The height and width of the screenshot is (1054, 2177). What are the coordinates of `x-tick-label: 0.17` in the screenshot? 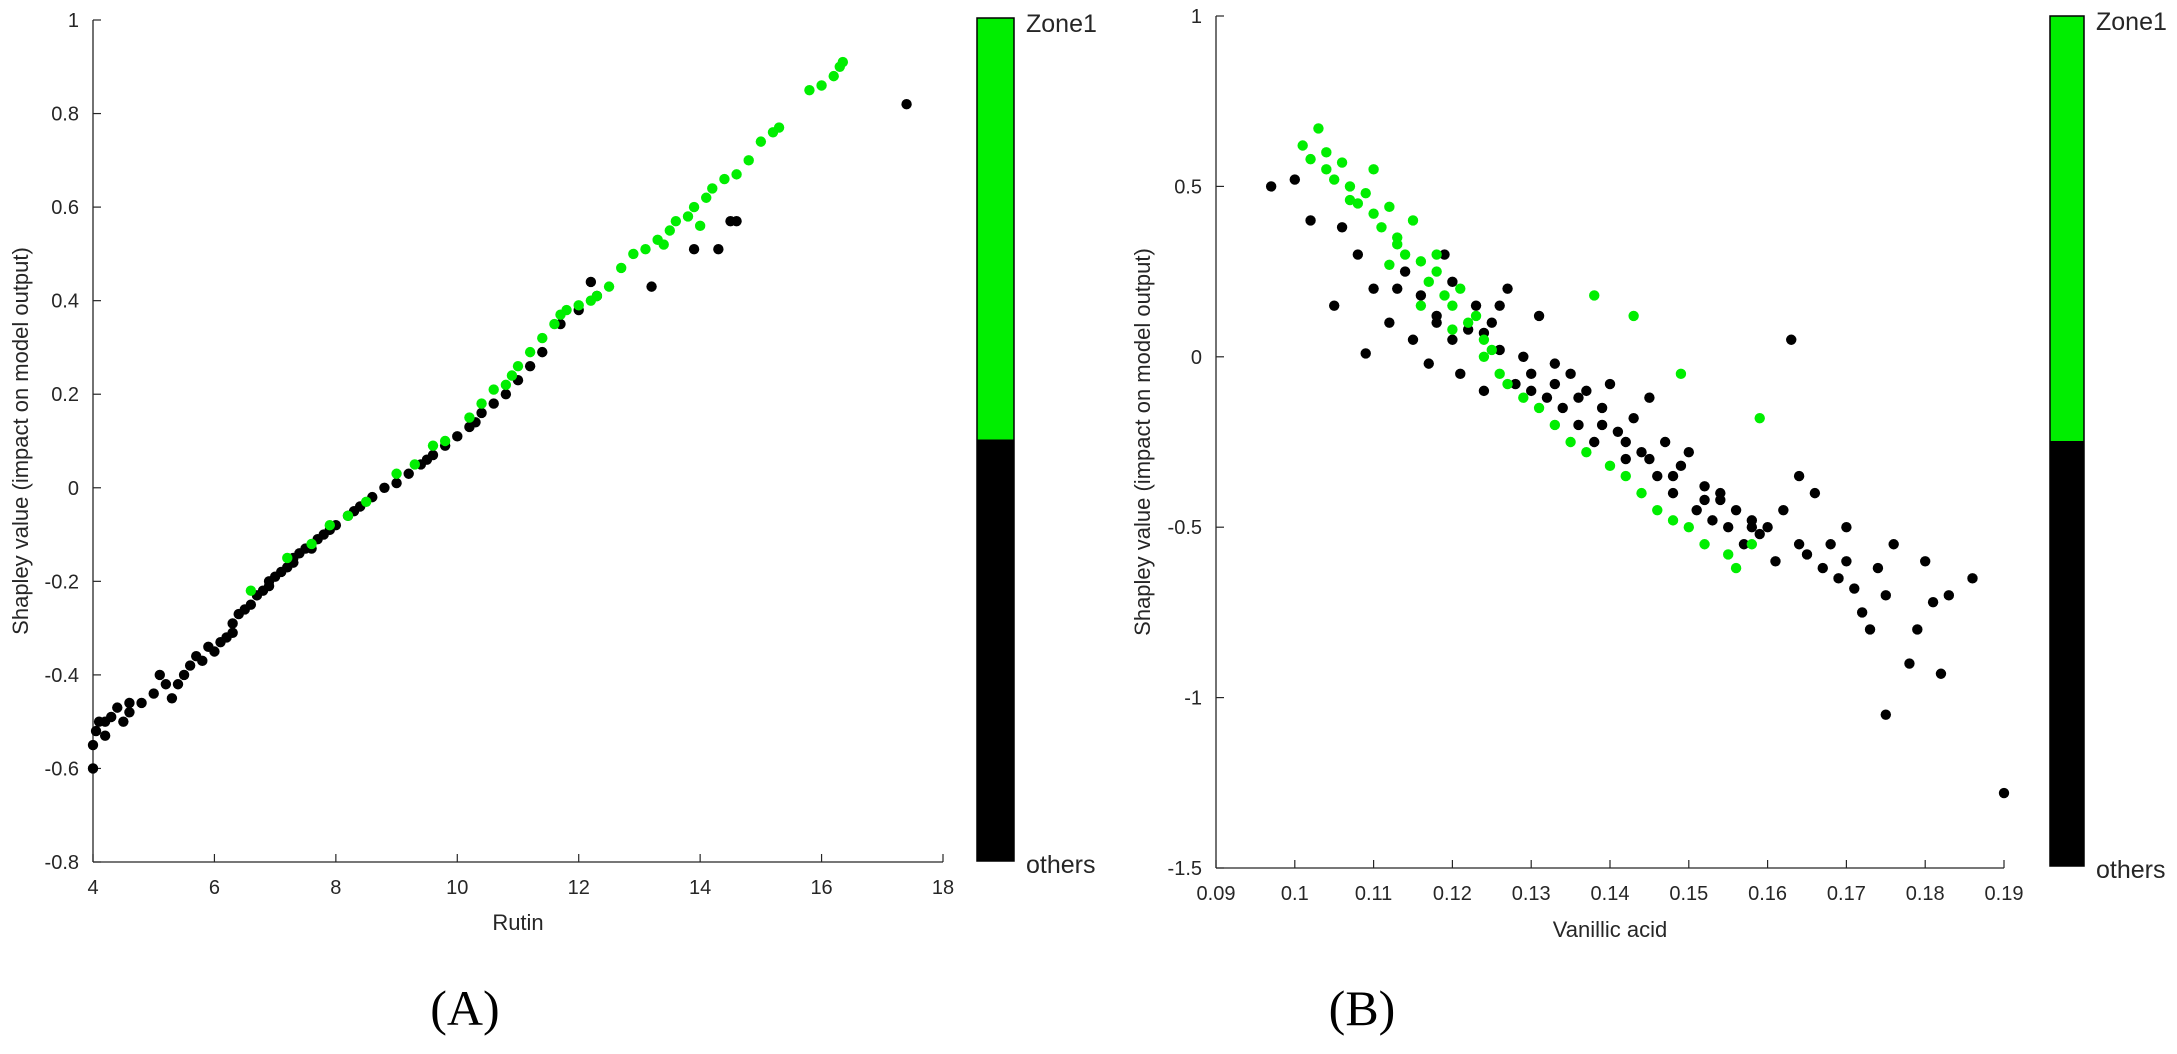 It's located at (1846, 894).